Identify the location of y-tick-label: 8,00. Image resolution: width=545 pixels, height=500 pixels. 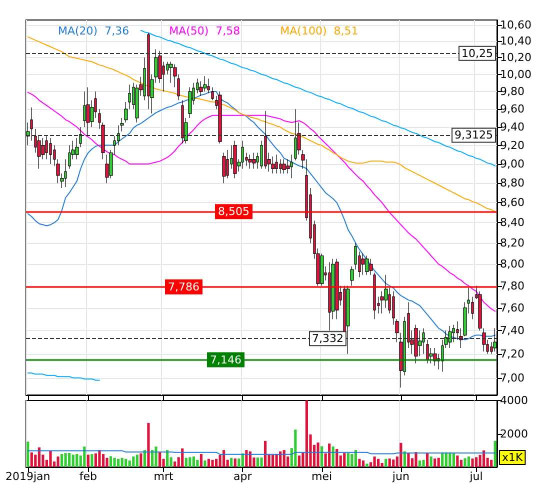
(512, 264).